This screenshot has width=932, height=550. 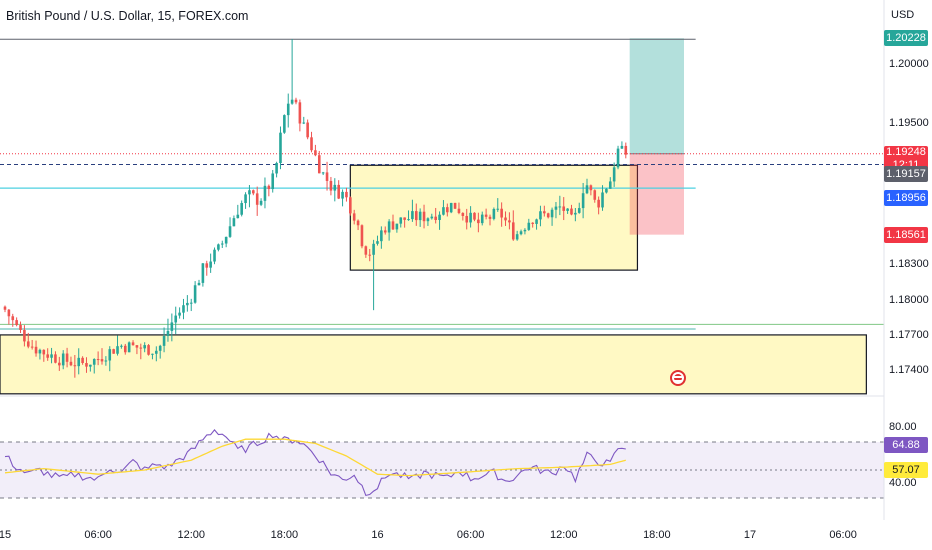 What do you see at coordinates (906, 38) in the screenshot?
I see `price-label: 1.20228` at bounding box center [906, 38].